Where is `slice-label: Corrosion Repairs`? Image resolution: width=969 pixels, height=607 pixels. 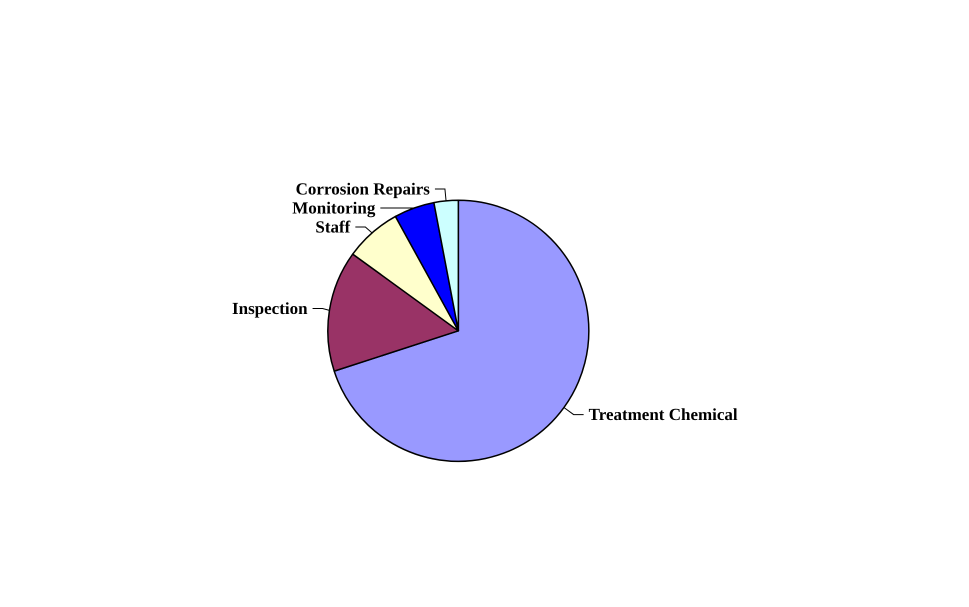 slice-label: Corrosion Repairs is located at coordinates (363, 188).